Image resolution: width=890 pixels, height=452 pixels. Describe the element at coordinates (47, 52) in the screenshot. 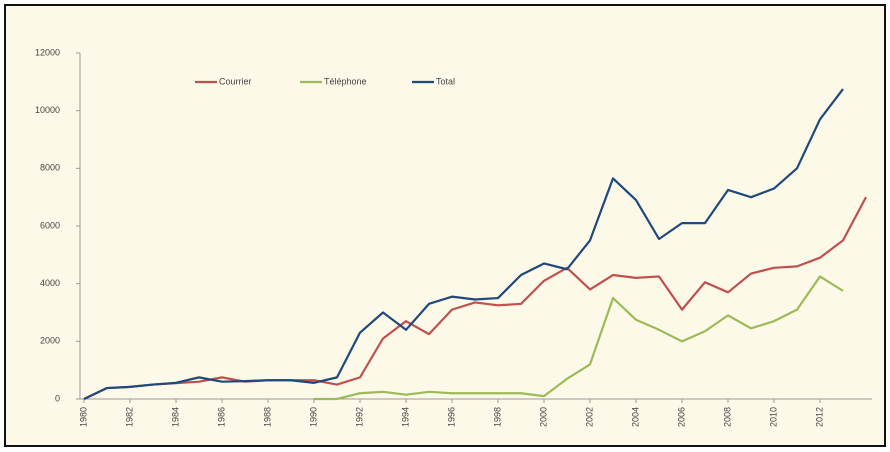

I see `y-tick-label: 12000` at that location.